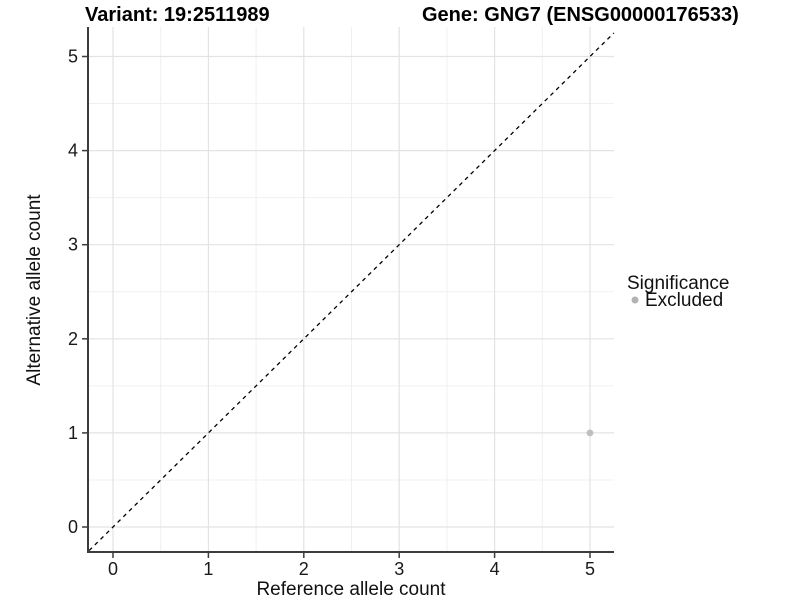  I want to click on y-tick-labels: 0 1 2 3 4 5, so click(73, 292).